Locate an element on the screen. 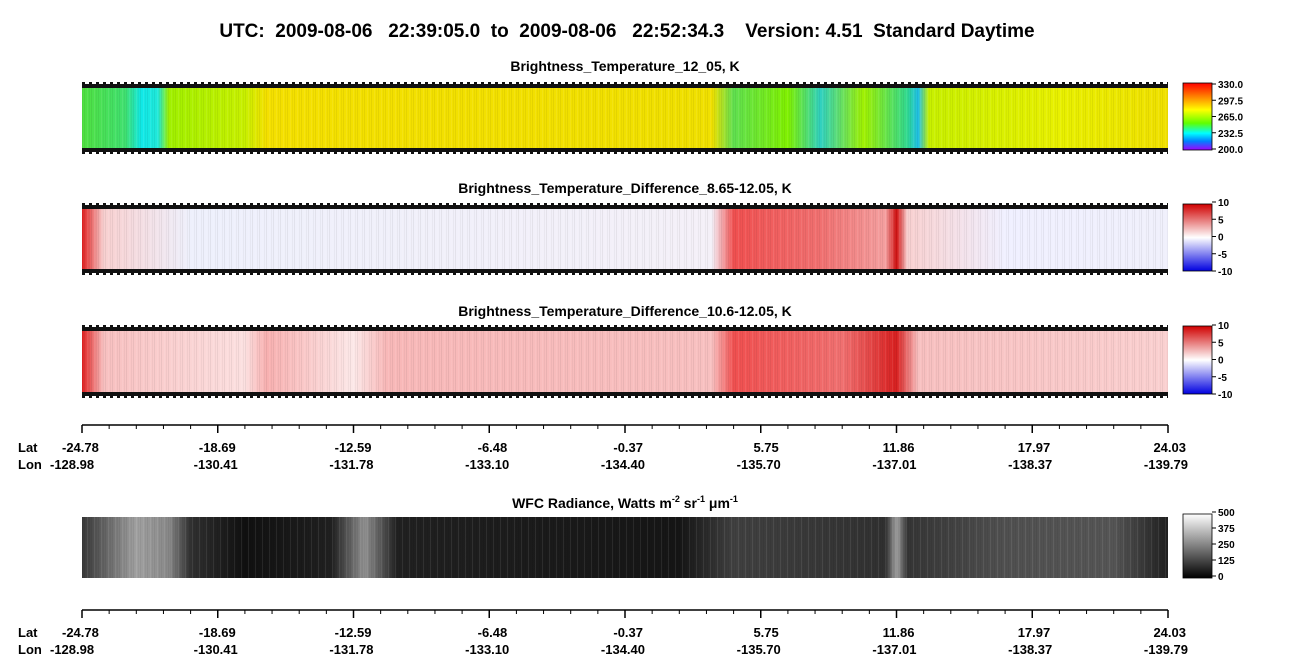 The height and width of the screenshot is (667, 1300). title-part: WFC Radiance, Watts m is located at coordinates (592, 503).